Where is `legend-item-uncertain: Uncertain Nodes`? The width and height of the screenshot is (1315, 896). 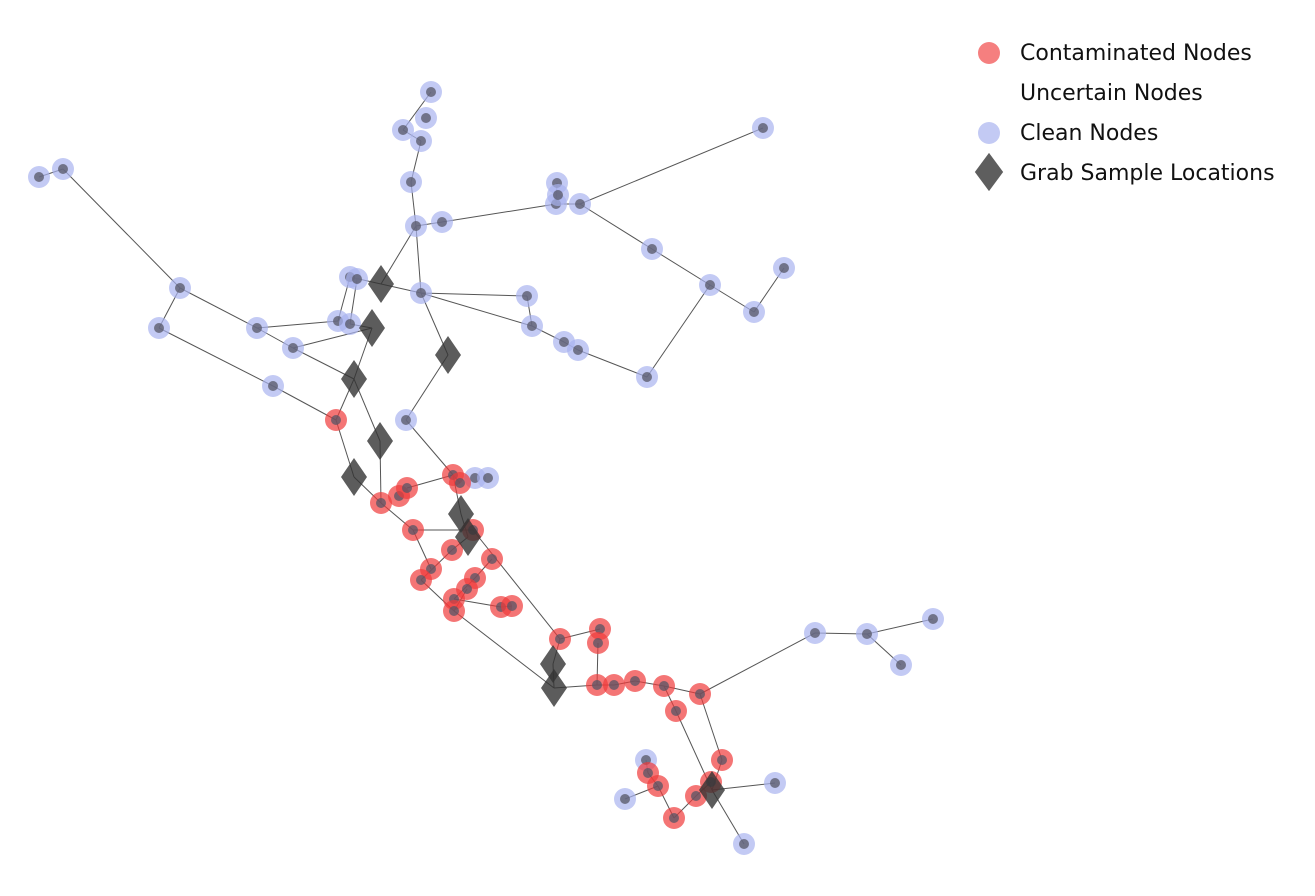
legend-item-uncertain: Uncertain Nodes is located at coordinates (1123, 93).